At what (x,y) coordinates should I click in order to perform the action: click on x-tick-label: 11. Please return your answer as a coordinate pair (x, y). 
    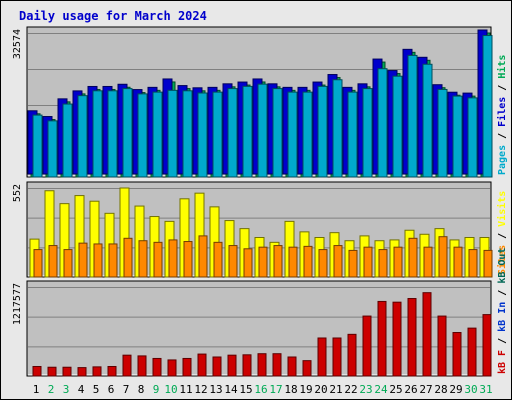
    Looking at the image, I should click on (185, 389).